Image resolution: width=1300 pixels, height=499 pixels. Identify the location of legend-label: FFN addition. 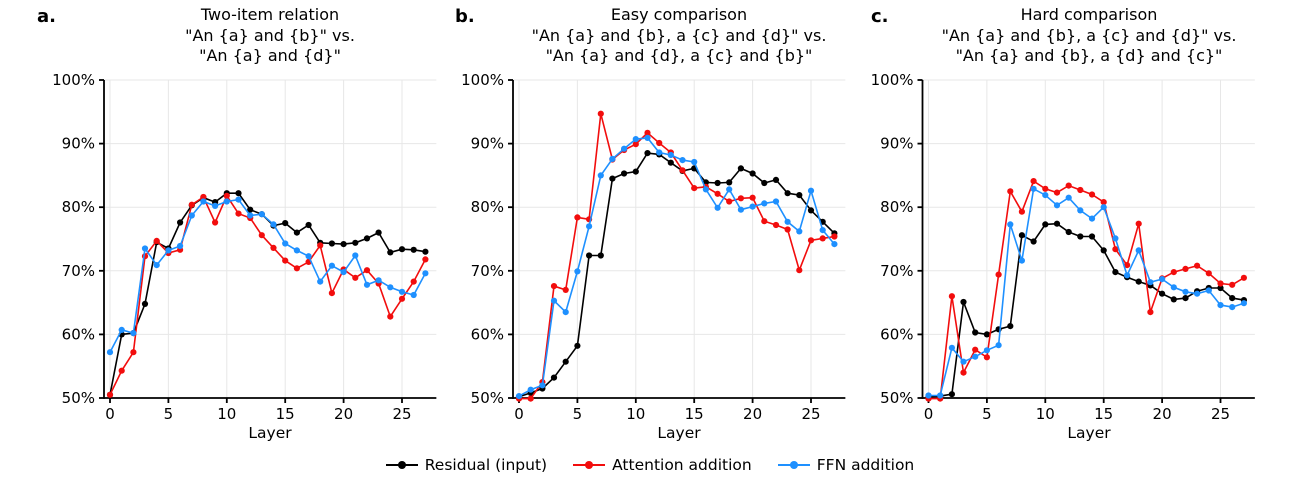
(865, 465).